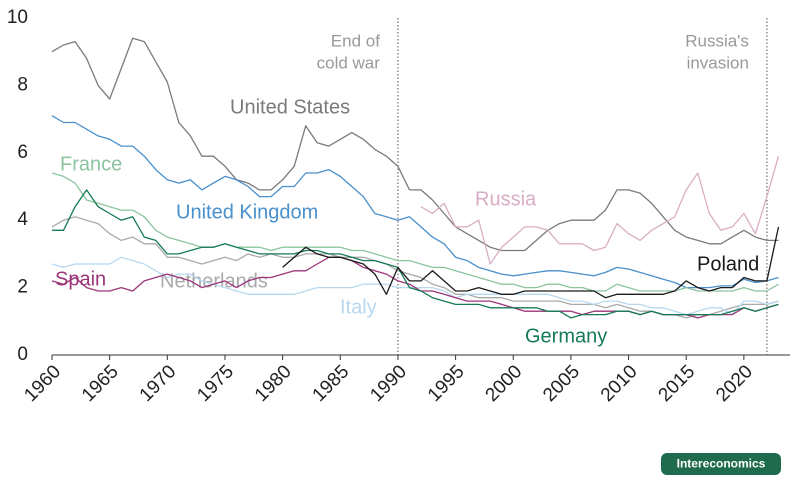 The width and height of the screenshot is (800, 485). Describe the element at coordinates (358, 307) in the screenshot. I see `series-label: Italy` at that location.